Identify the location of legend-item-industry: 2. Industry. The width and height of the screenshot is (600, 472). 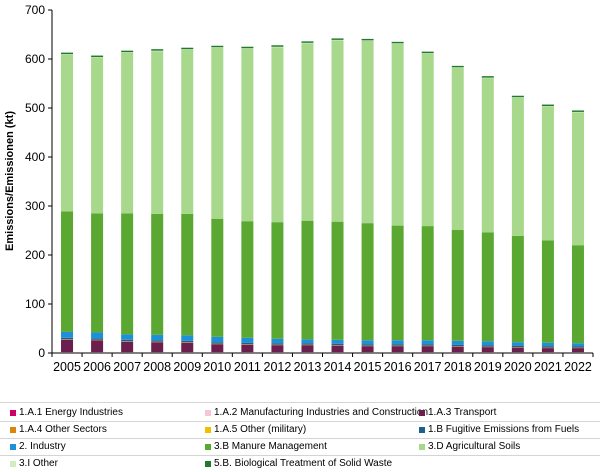
(38, 447).